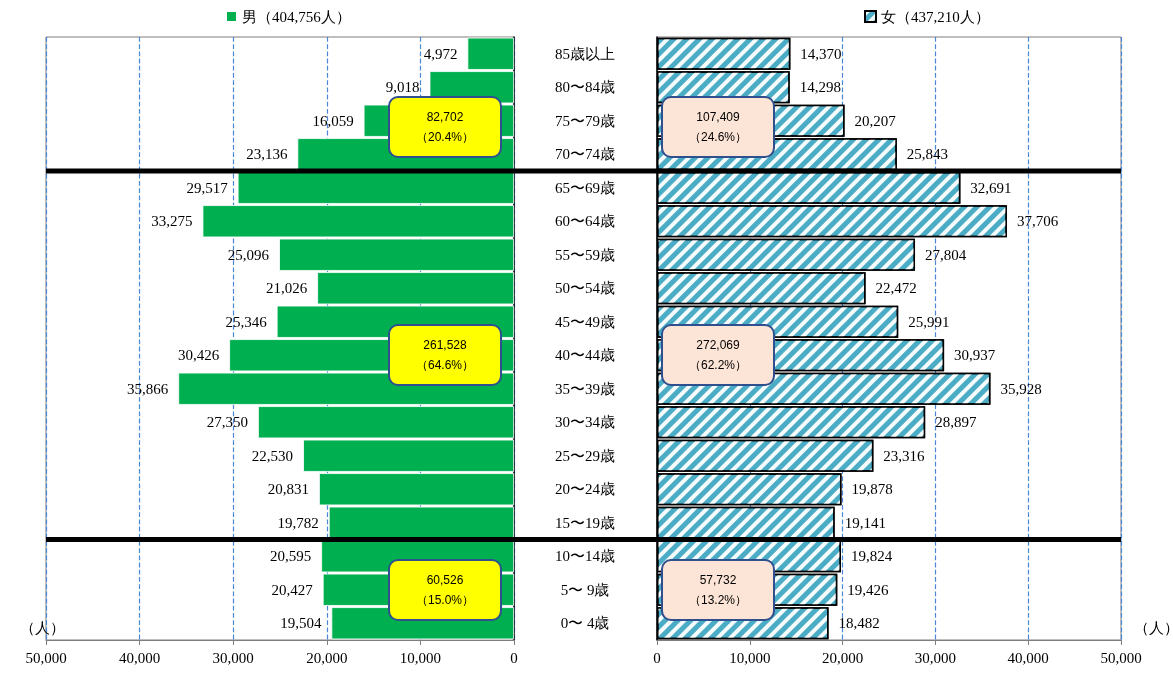 The height and width of the screenshot is (680, 1173). What do you see at coordinates (445, 127) in the screenshot?
I see `callout-box: 82,702 （20.4%）` at bounding box center [445, 127].